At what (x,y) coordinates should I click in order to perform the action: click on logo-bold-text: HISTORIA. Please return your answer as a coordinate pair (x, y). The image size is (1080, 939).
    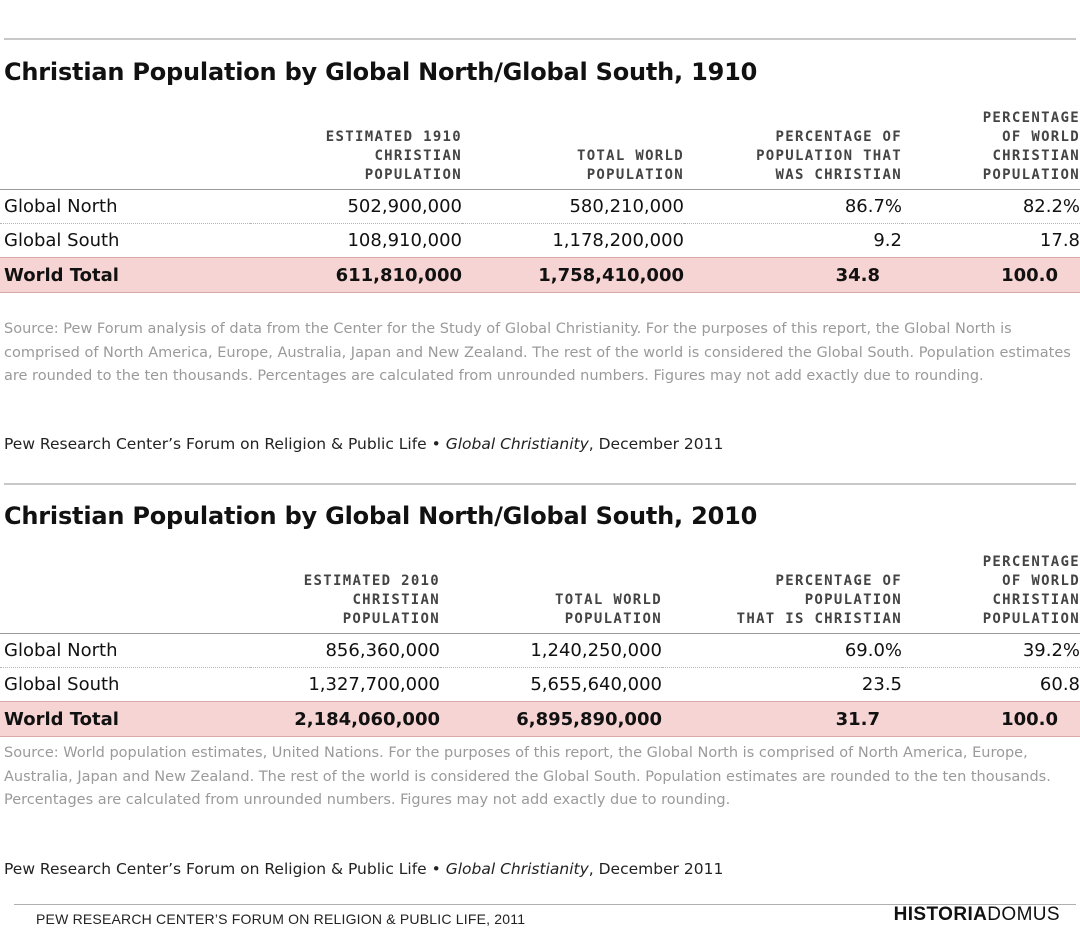
    Looking at the image, I should click on (940, 914).